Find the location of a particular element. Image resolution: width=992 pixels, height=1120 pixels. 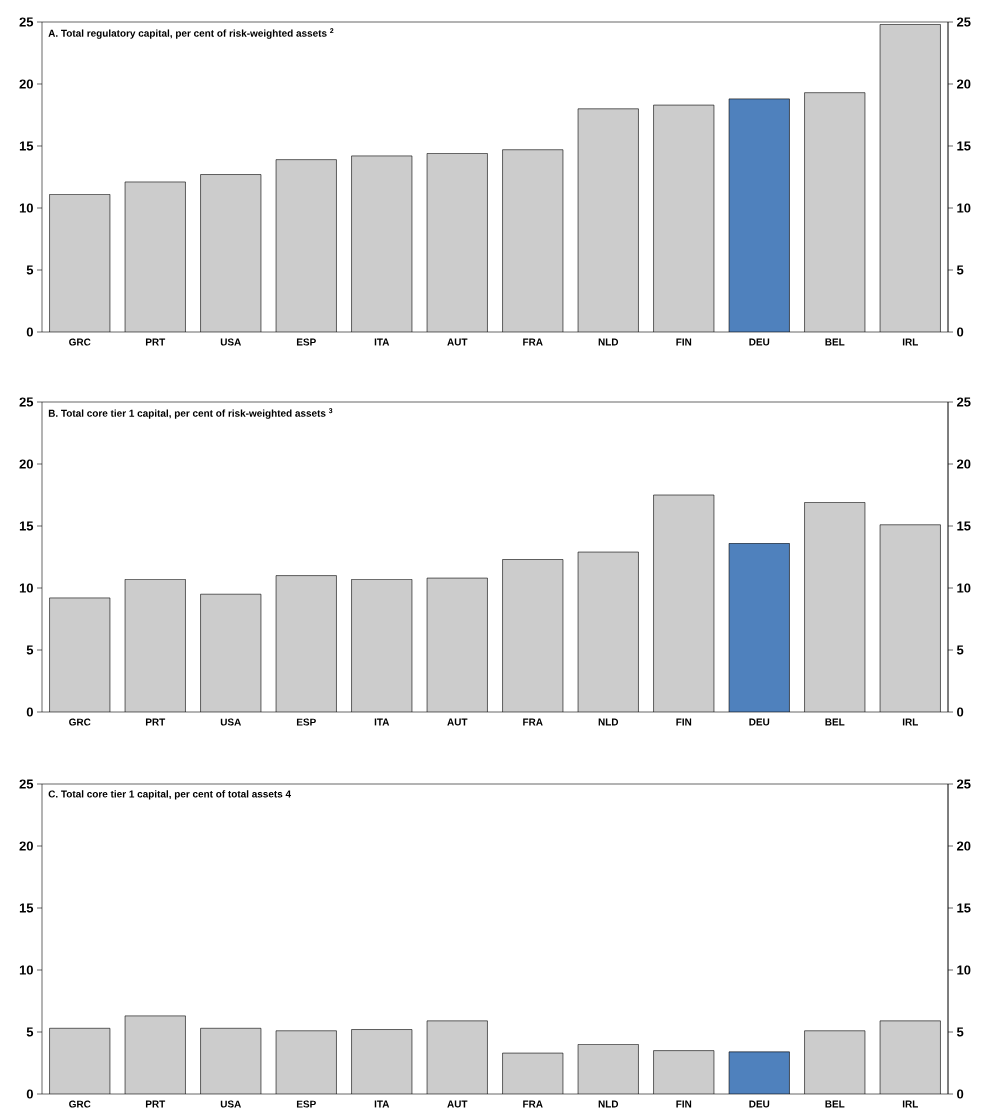

text: A. Total regulatory capital, per cent of risk-weighted assets $^{2}$ is located at coordinates (191, 33).